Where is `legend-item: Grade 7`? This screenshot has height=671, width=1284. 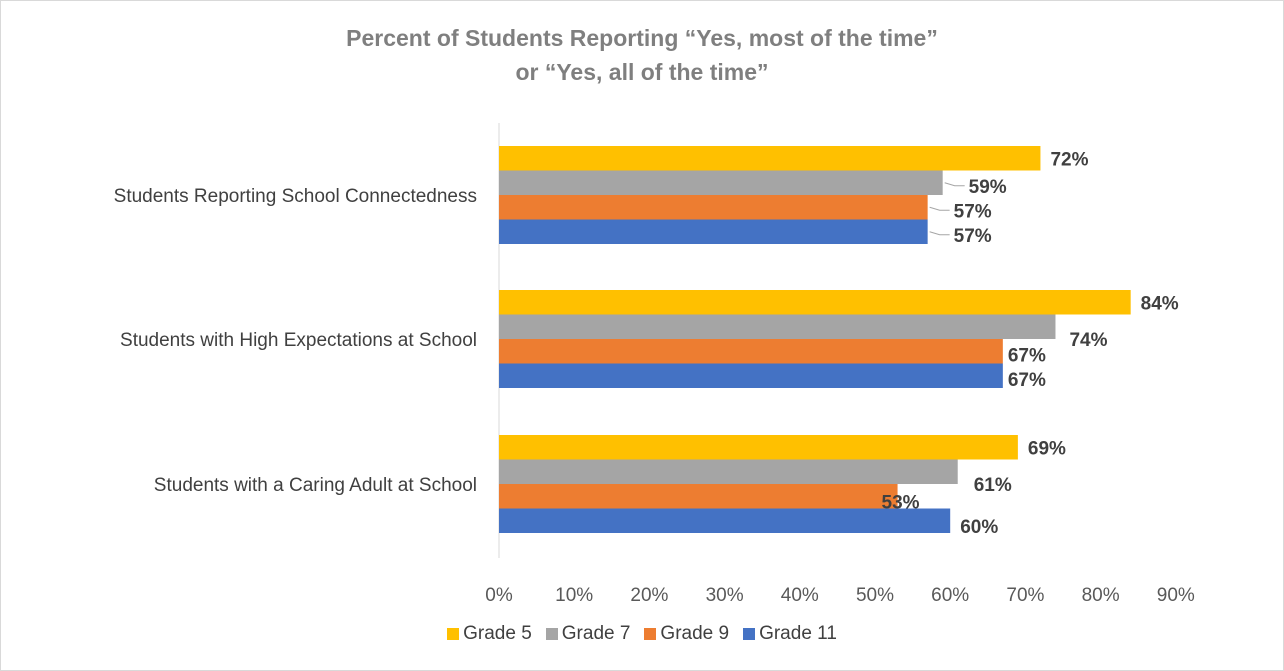 legend-item: Grade 7 is located at coordinates (588, 634).